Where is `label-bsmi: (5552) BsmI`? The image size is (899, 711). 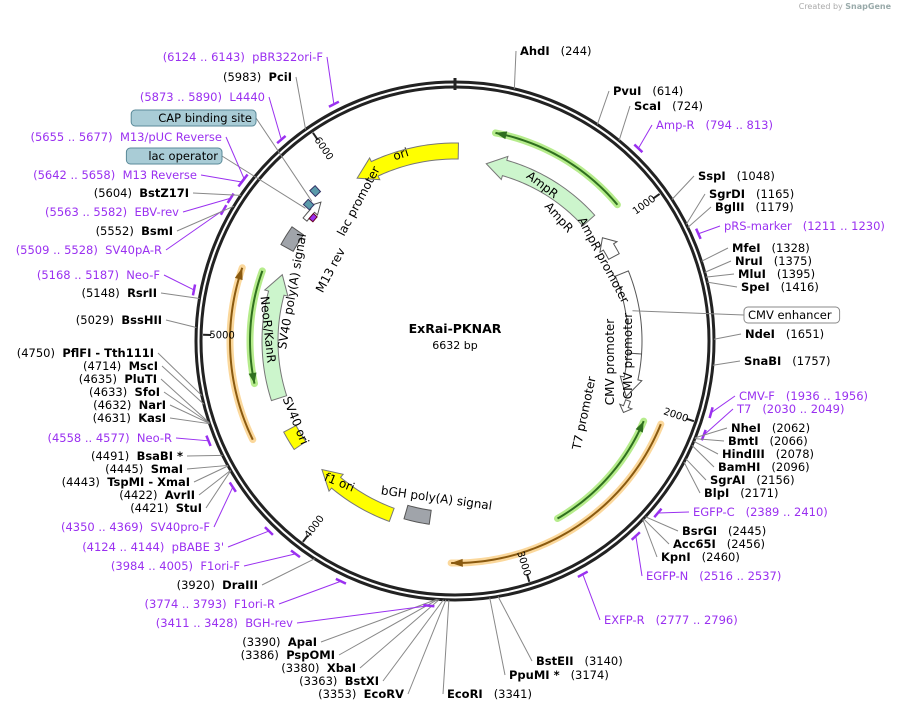 label-bsmi: (5552) BsmI is located at coordinates (134, 231).